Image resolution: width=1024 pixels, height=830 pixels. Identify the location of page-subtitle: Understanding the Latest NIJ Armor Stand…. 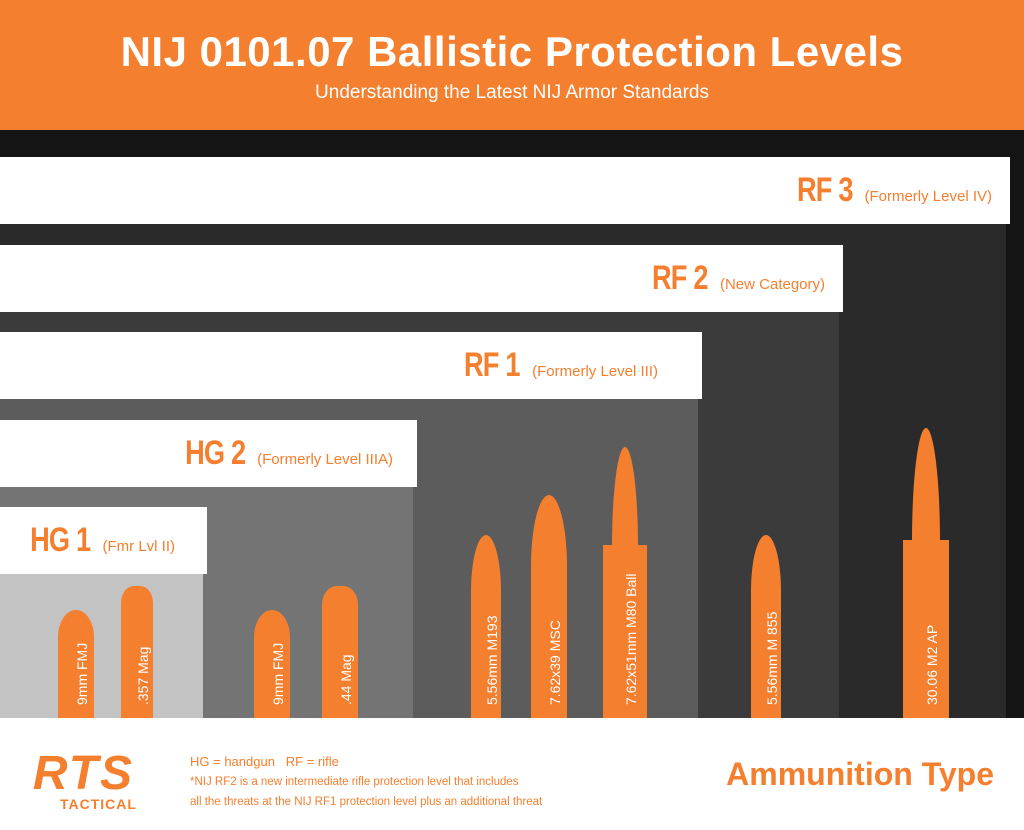
(512, 92).